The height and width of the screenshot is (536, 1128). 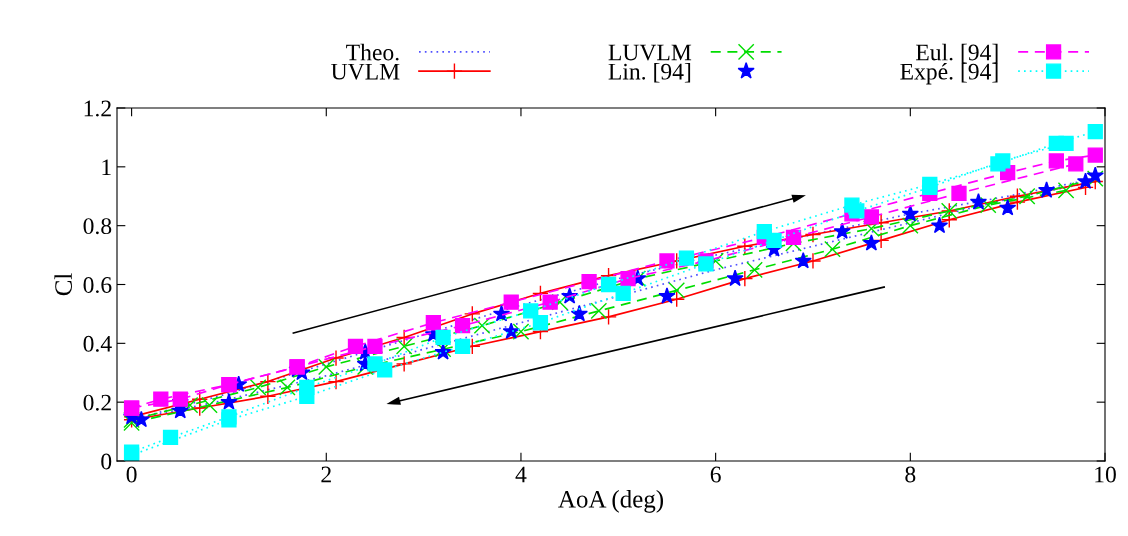 What do you see at coordinates (365, 71) in the screenshot?
I see `legend-label: UVLM` at bounding box center [365, 71].